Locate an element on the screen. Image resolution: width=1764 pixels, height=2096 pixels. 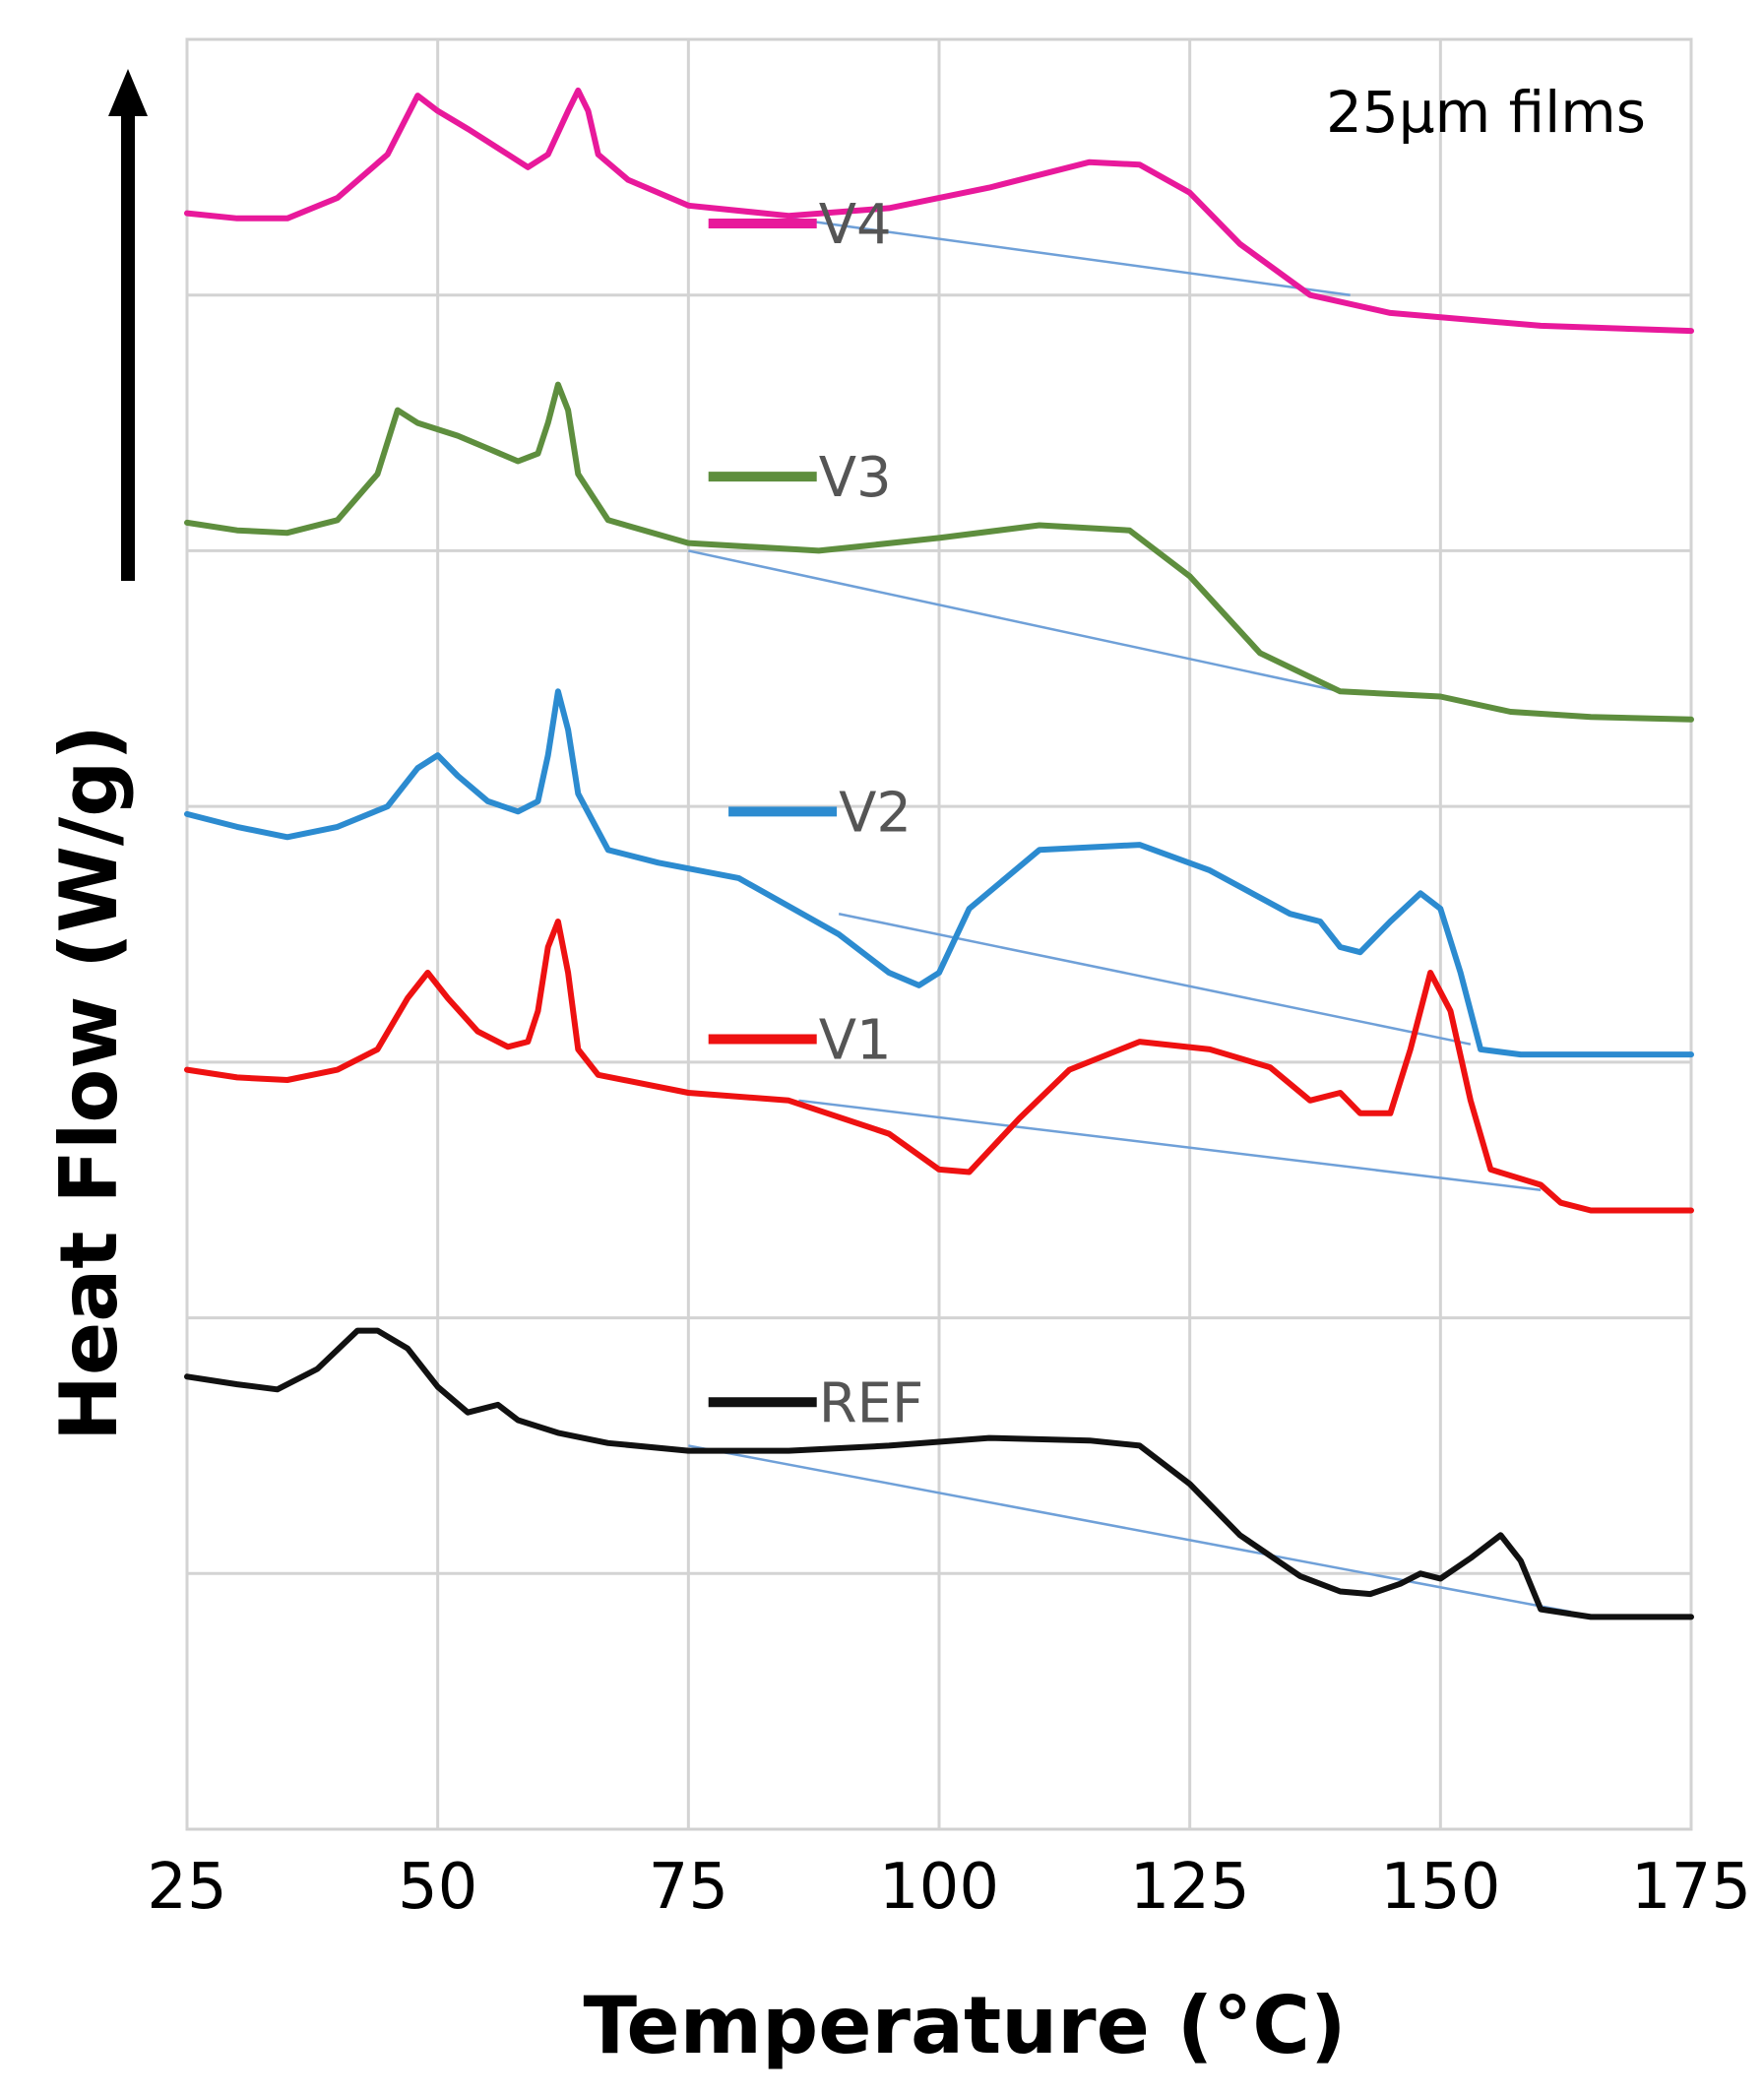
annotation-25um-films: 25μm films is located at coordinates (1486, 112).